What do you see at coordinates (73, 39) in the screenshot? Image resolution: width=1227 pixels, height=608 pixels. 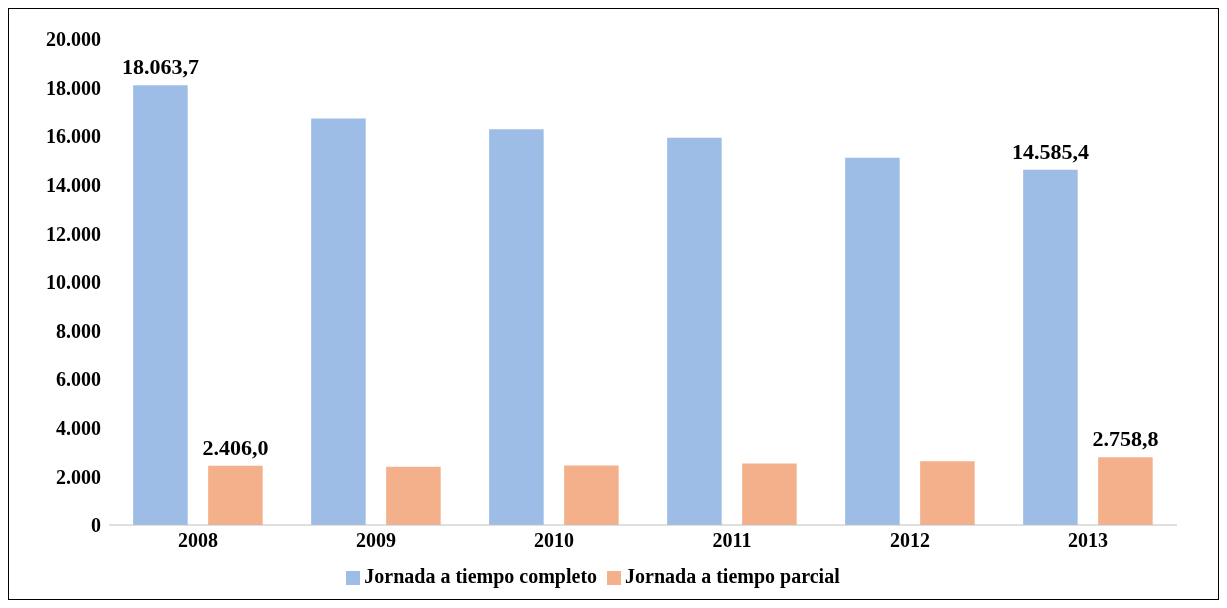 I see `y-tick-label: 20.000` at bounding box center [73, 39].